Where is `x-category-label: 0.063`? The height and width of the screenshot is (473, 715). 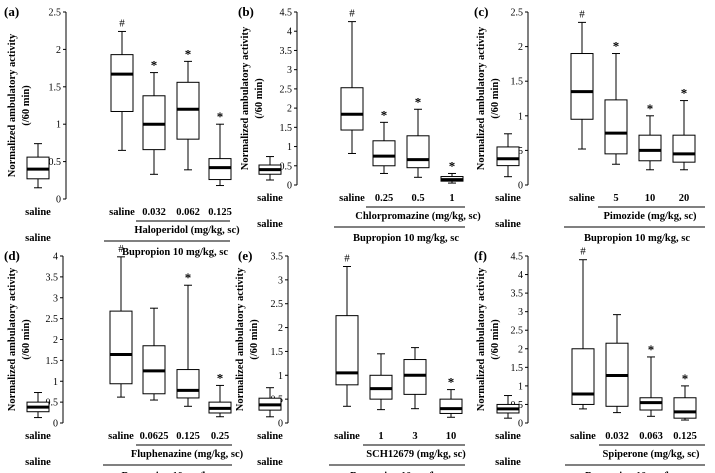
x-category-label: 0.063 is located at coordinates (651, 436).